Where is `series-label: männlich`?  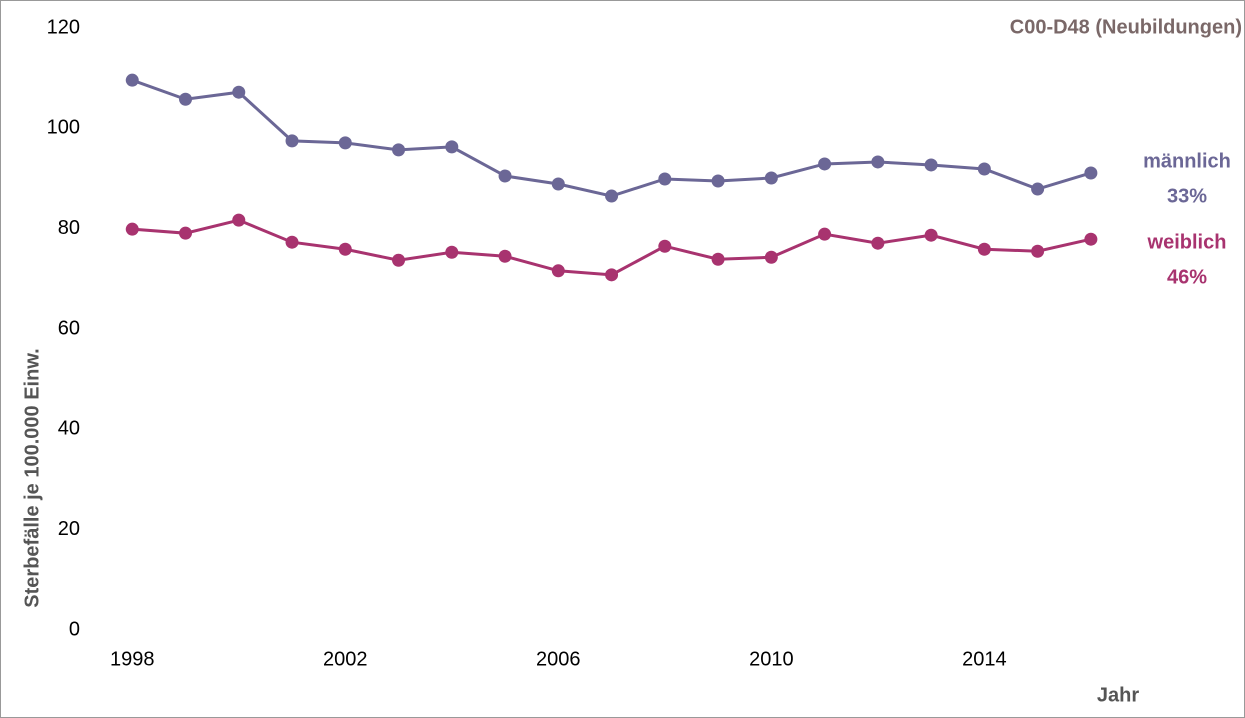
series-label: männlich is located at coordinates (1187, 161).